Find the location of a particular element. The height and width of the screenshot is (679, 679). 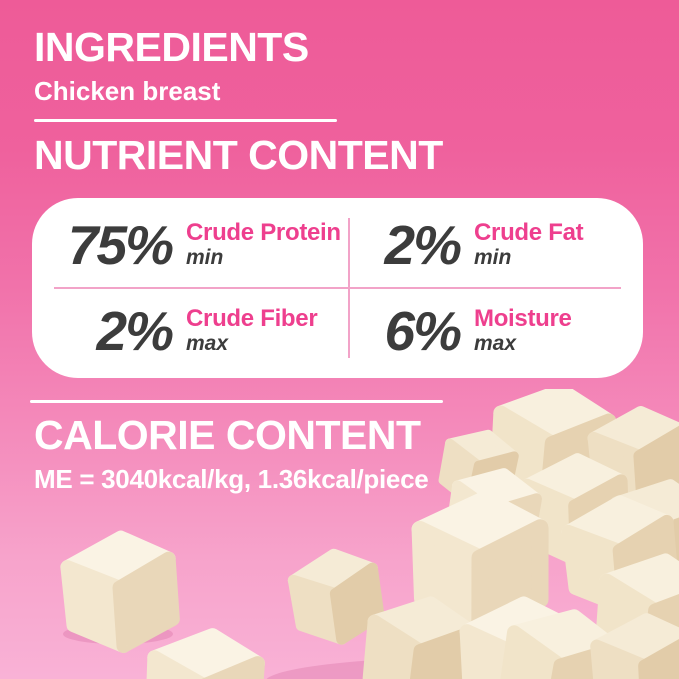

nutrient-label: Moisture is located at coordinates (523, 318).